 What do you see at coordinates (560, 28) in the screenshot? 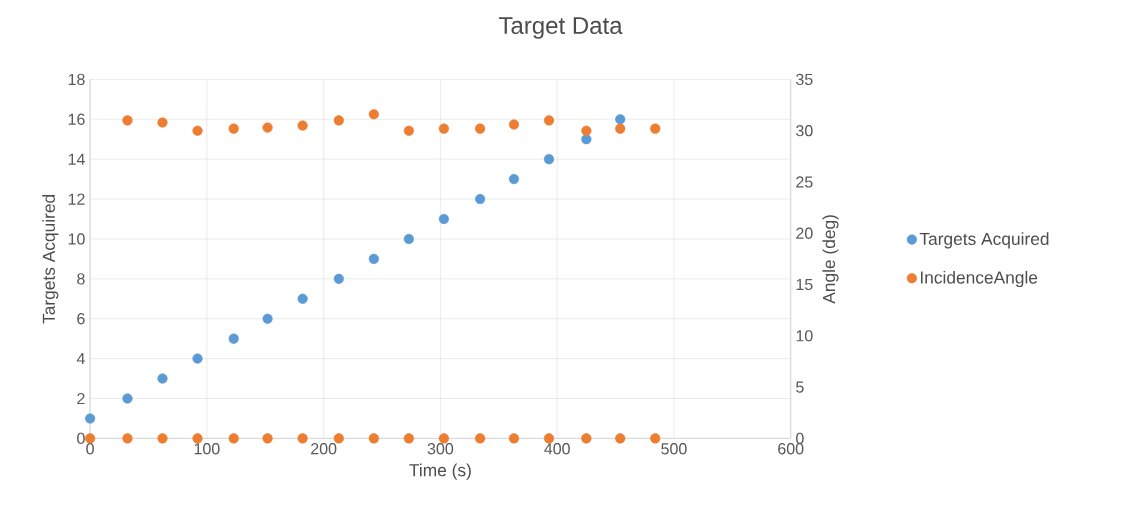
I see `chart-title: Target Data` at bounding box center [560, 28].